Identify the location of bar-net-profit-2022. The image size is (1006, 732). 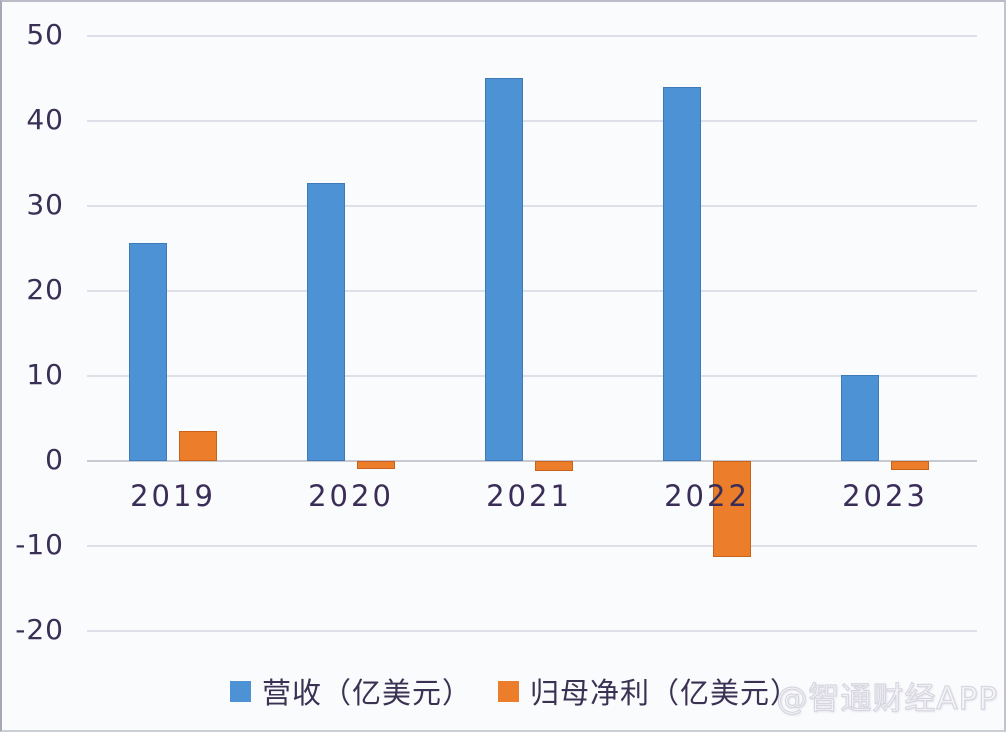
(732, 509).